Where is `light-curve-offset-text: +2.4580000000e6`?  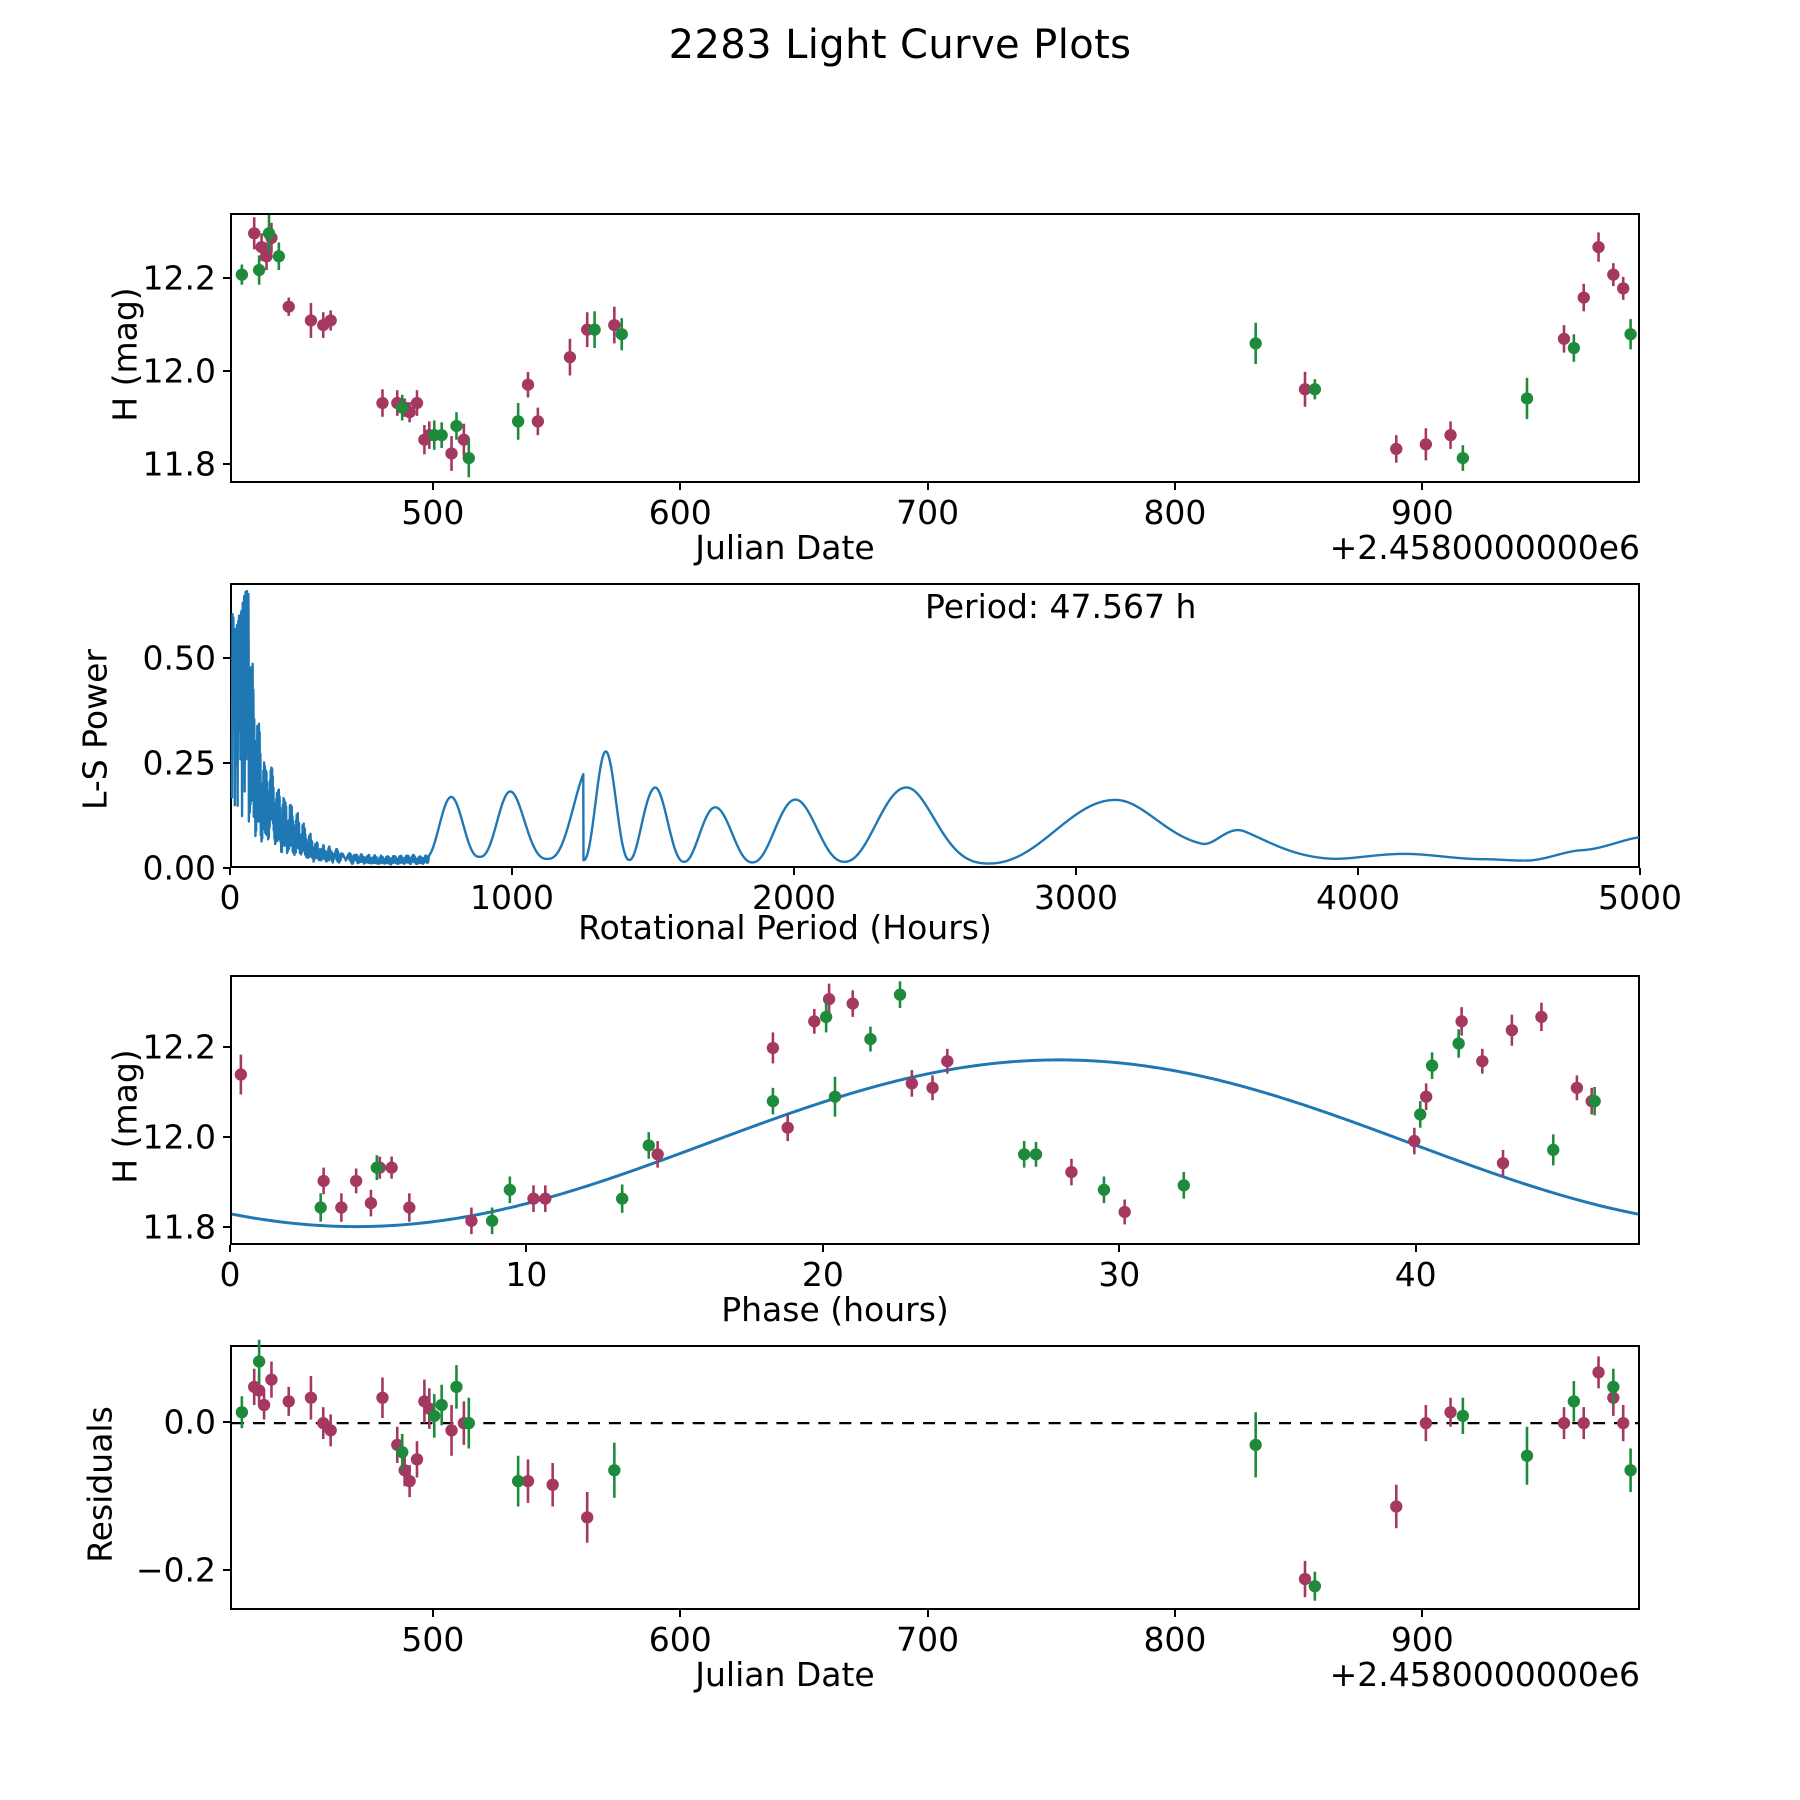 light-curve-offset-text: +2.4580000000e6 is located at coordinates (1484, 547).